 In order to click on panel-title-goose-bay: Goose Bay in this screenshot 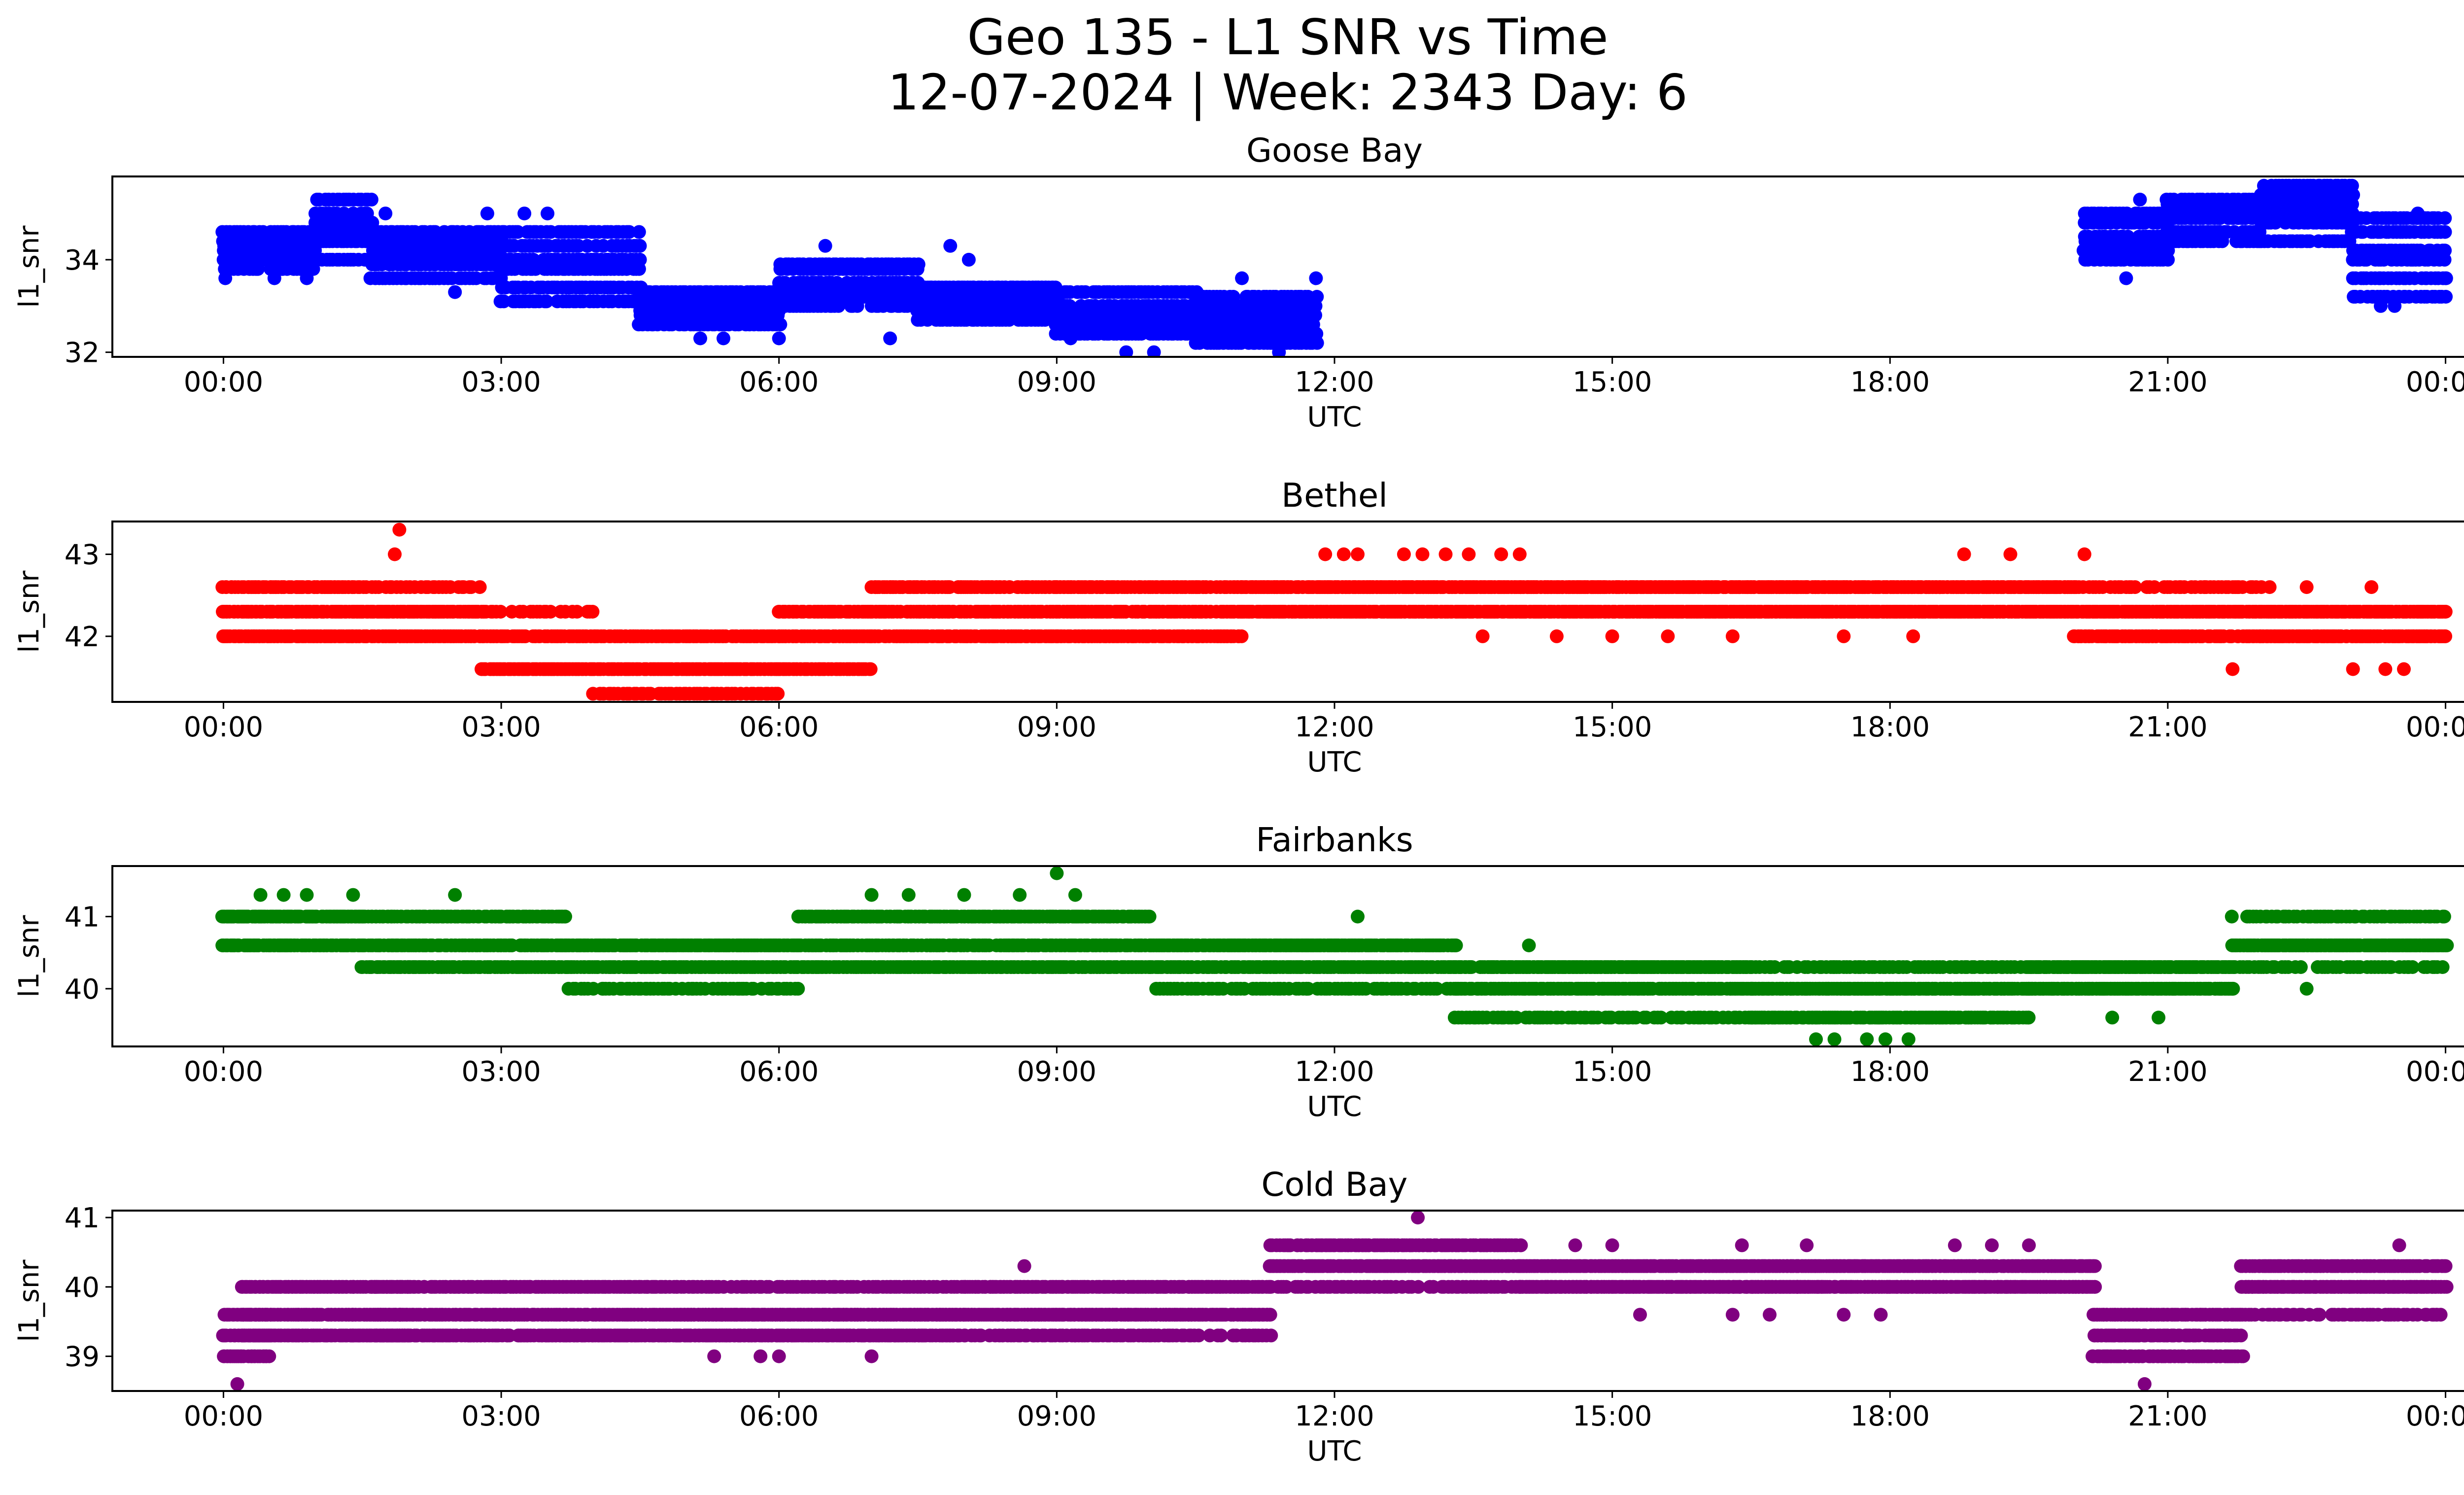, I will do `click(1334, 150)`.